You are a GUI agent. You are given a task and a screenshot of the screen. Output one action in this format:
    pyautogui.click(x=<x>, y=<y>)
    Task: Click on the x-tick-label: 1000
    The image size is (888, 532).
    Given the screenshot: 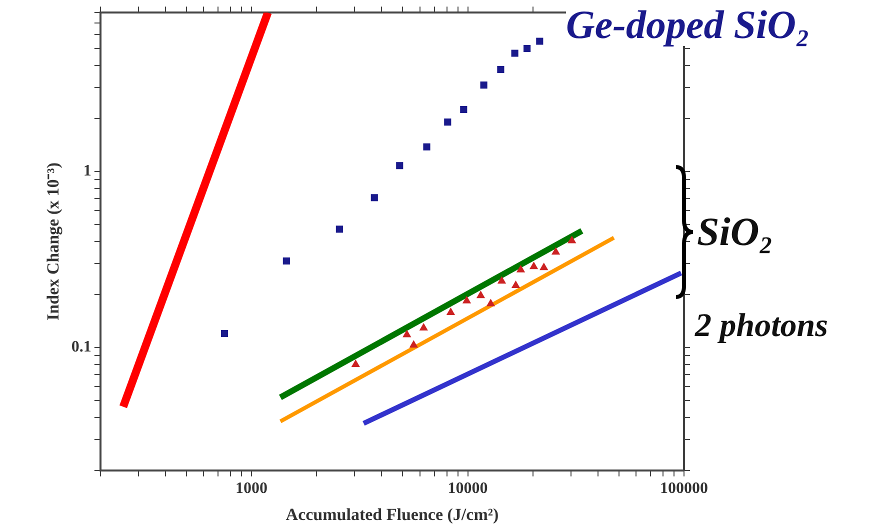 What is the action you would take?
    pyautogui.click(x=252, y=489)
    